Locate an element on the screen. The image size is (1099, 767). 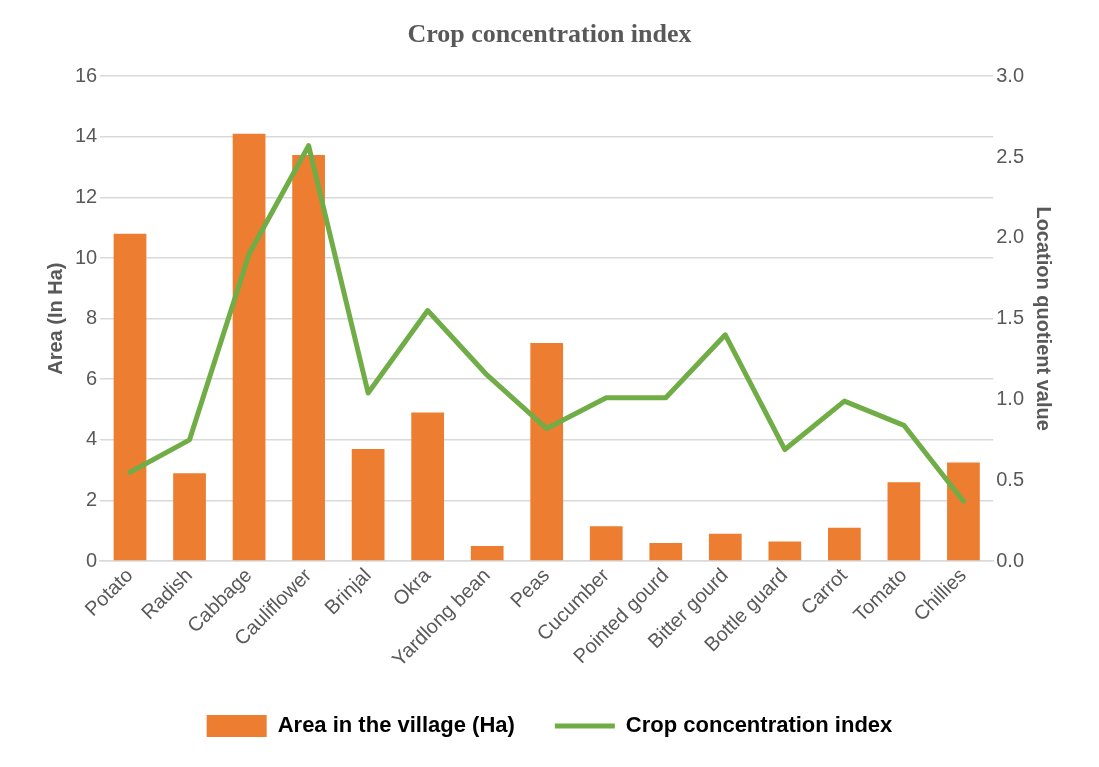
y2-axis-title: Location quotient value is located at coordinates (1044, 318).